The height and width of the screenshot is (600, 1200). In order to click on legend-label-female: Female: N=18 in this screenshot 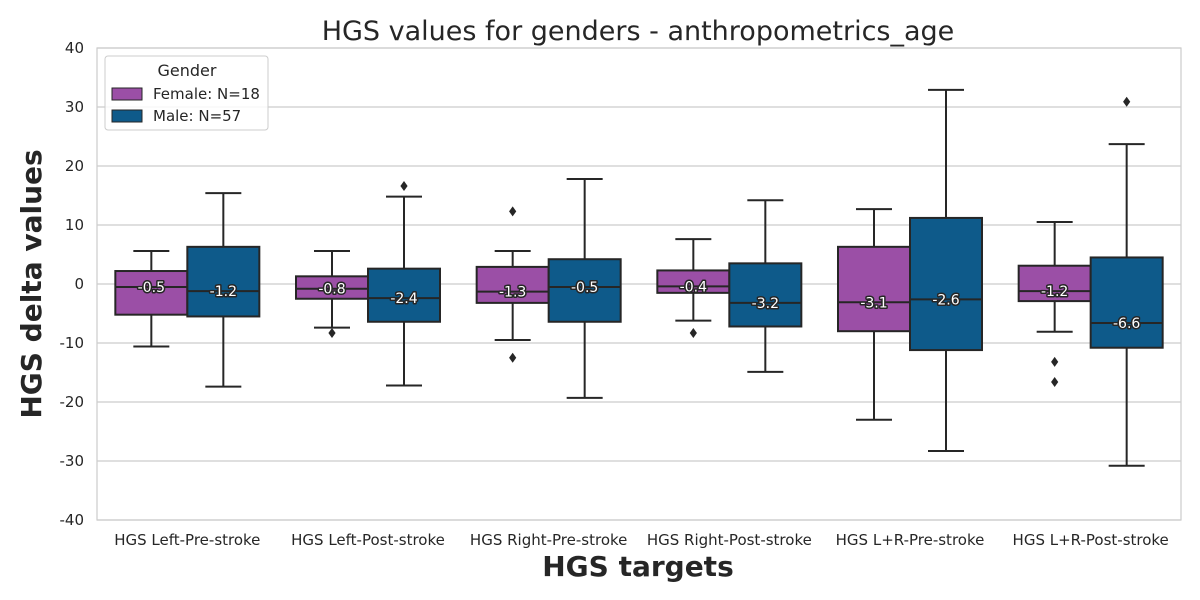, I will do `click(206, 94)`.